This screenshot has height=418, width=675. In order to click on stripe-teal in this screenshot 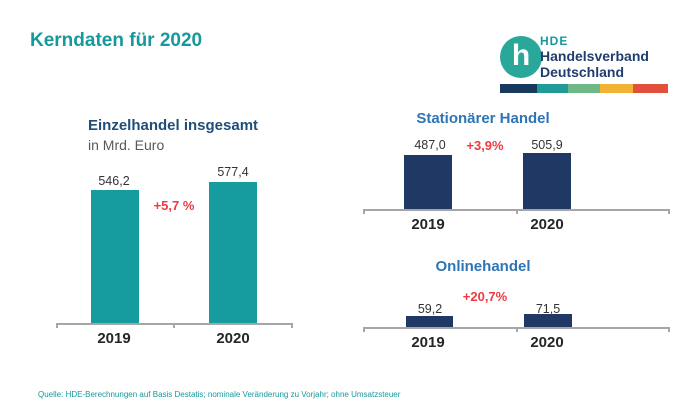, I will do `click(552, 88)`.